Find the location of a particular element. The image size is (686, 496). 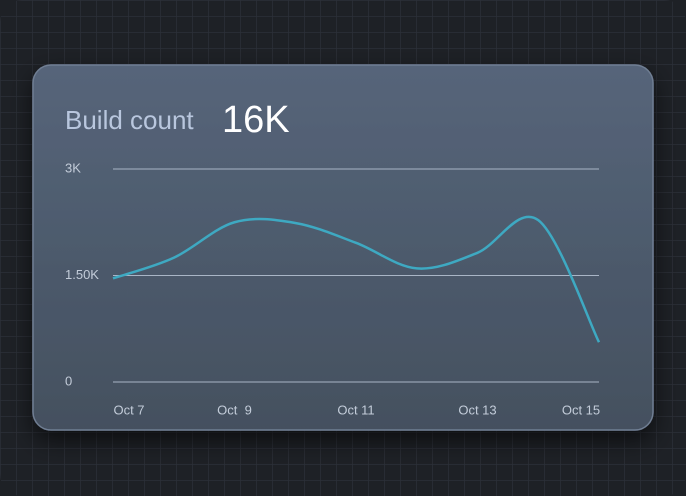

y-tick-label: 3K is located at coordinates (73, 167).